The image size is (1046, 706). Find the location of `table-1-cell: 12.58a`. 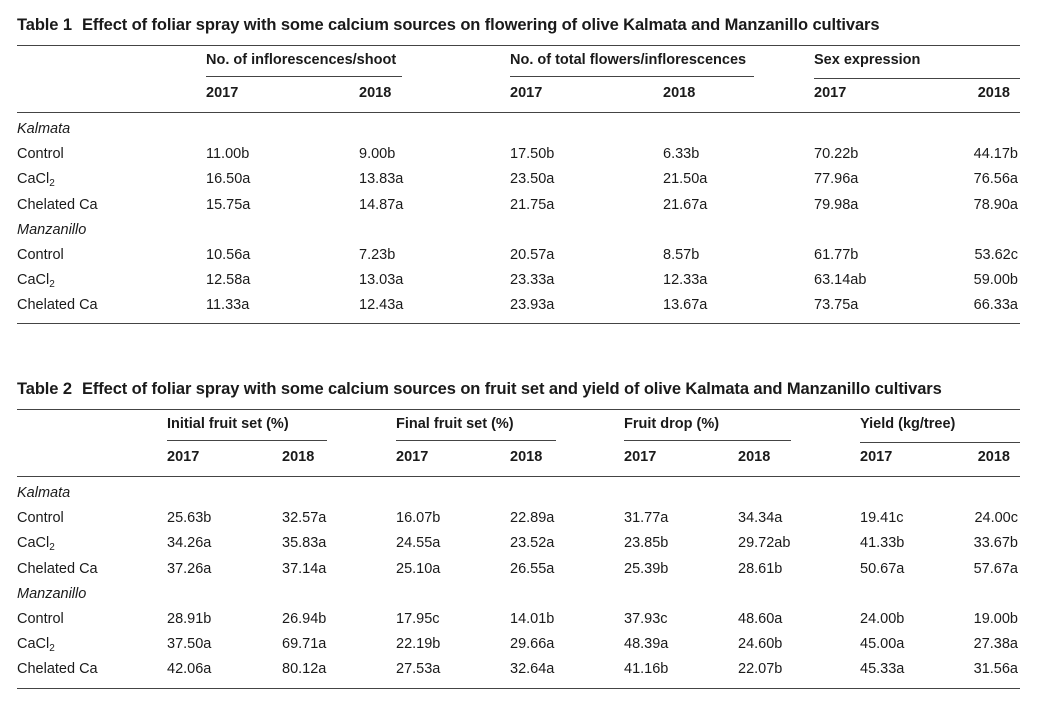

table-1-cell: 12.58a is located at coordinates (228, 280).